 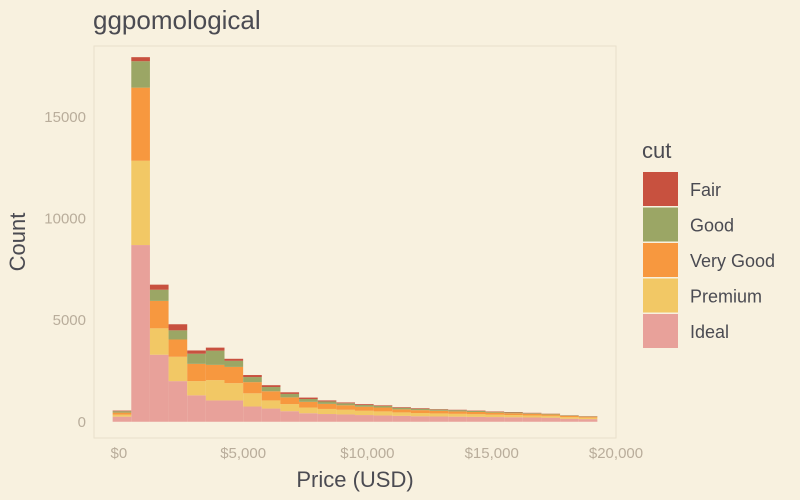 What do you see at coordinates (177, 20) in the screenshot?
I see `chart-title: ggpomological` at bounding box center [177, 20].